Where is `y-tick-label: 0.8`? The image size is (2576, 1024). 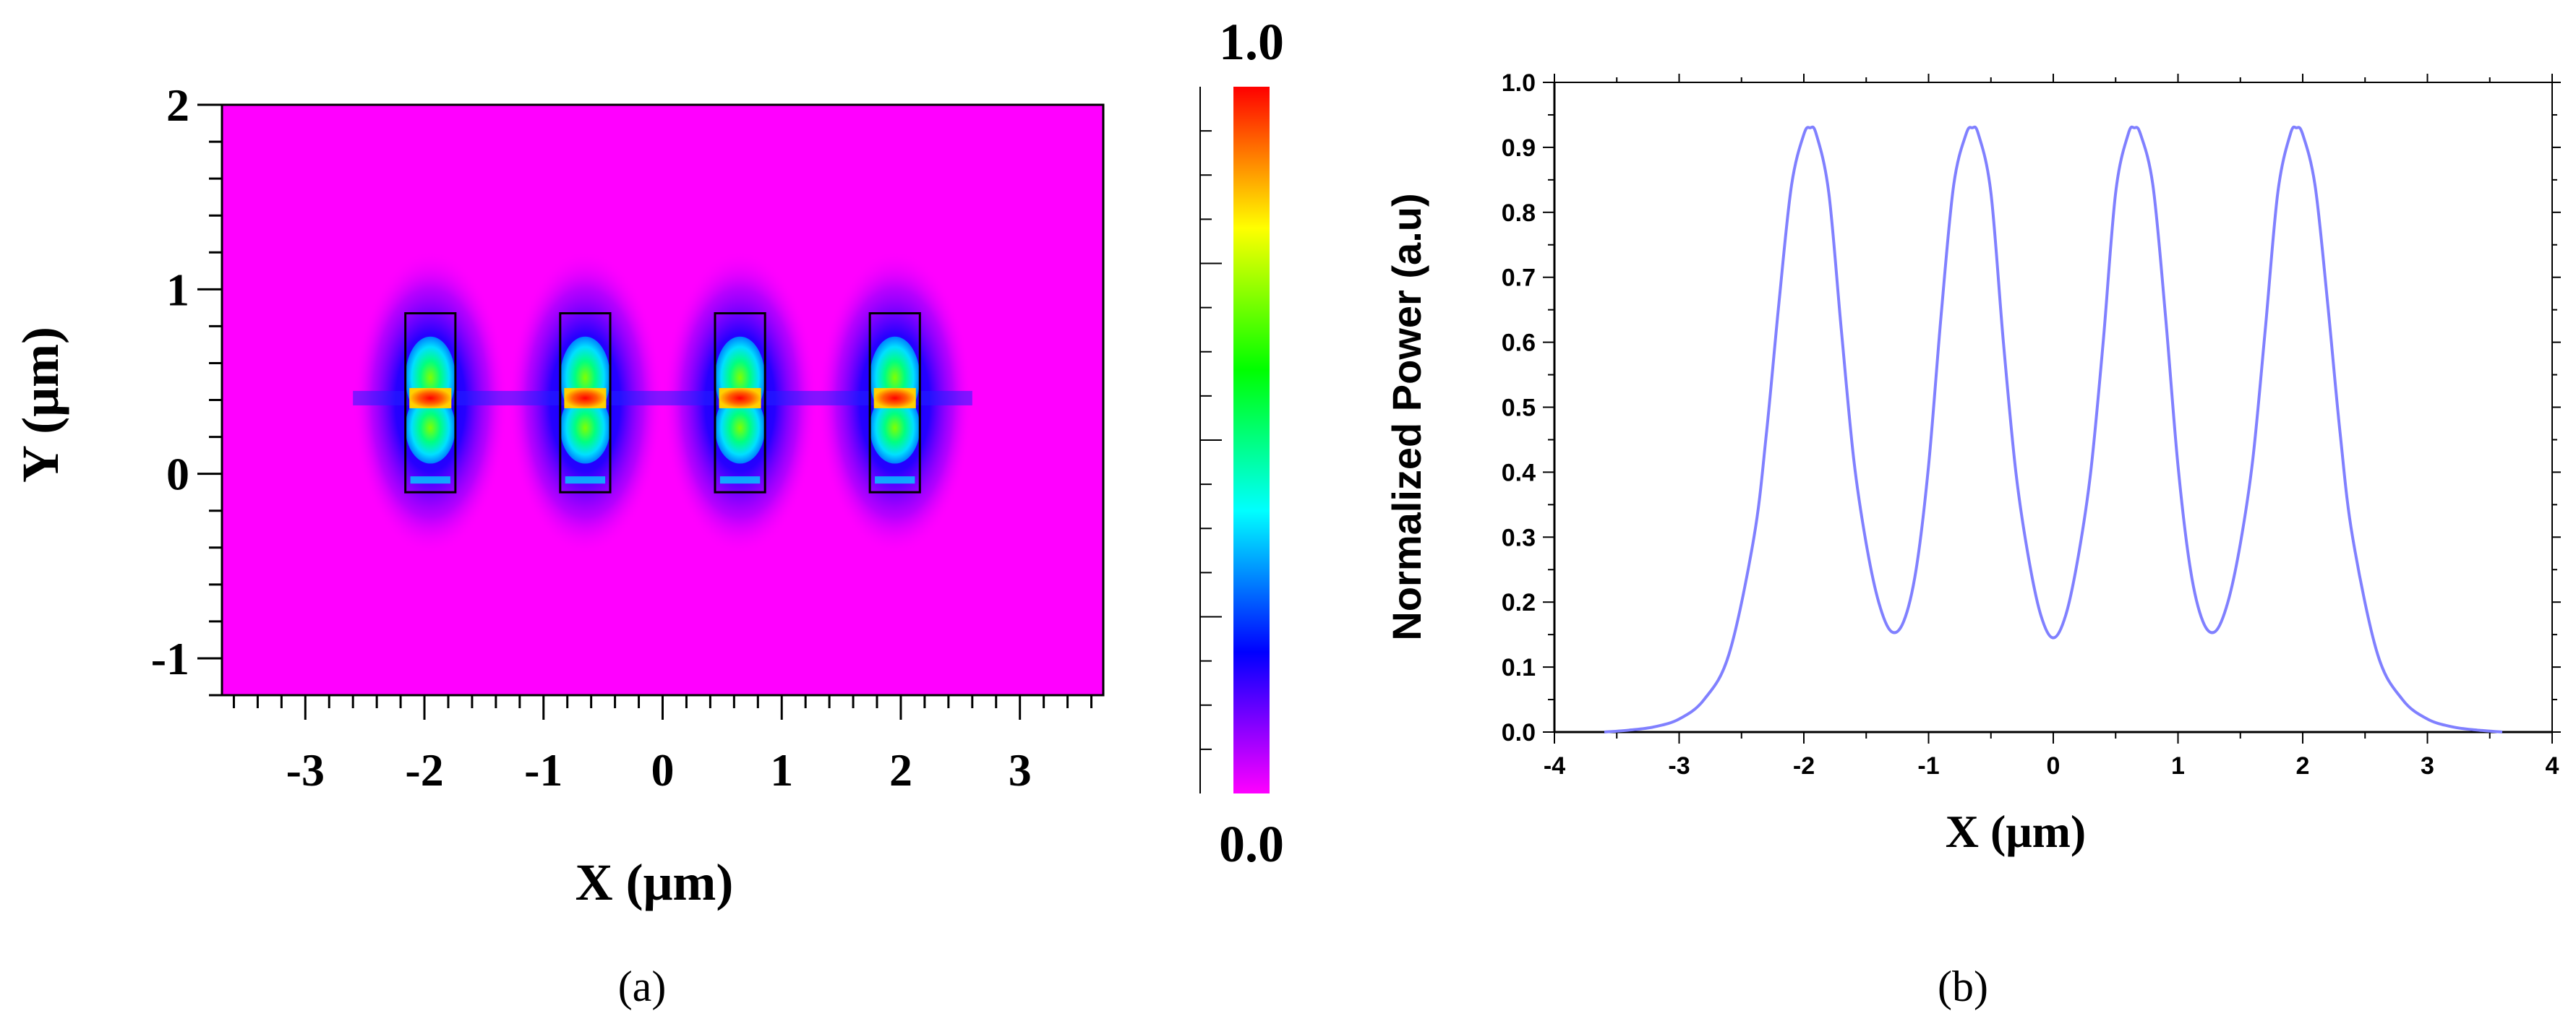
y-tick-label: 0.8 is located at coordinates (1519, 213).